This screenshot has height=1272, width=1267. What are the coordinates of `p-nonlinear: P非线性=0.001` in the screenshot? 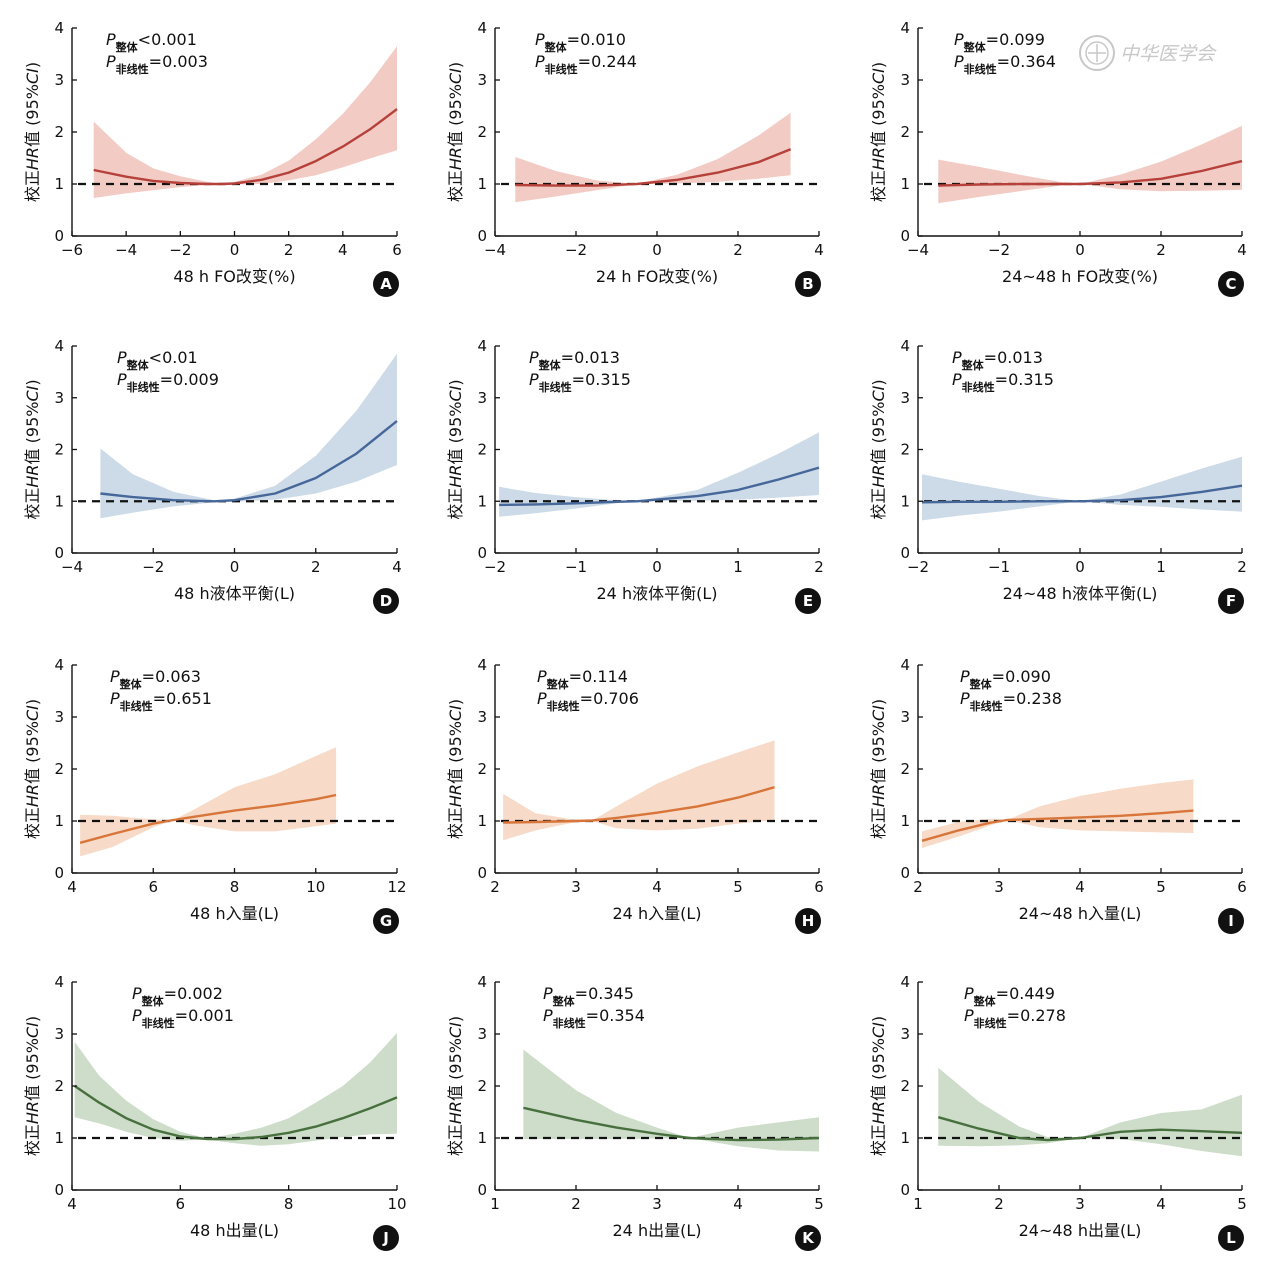 It's located at (183, 1018).